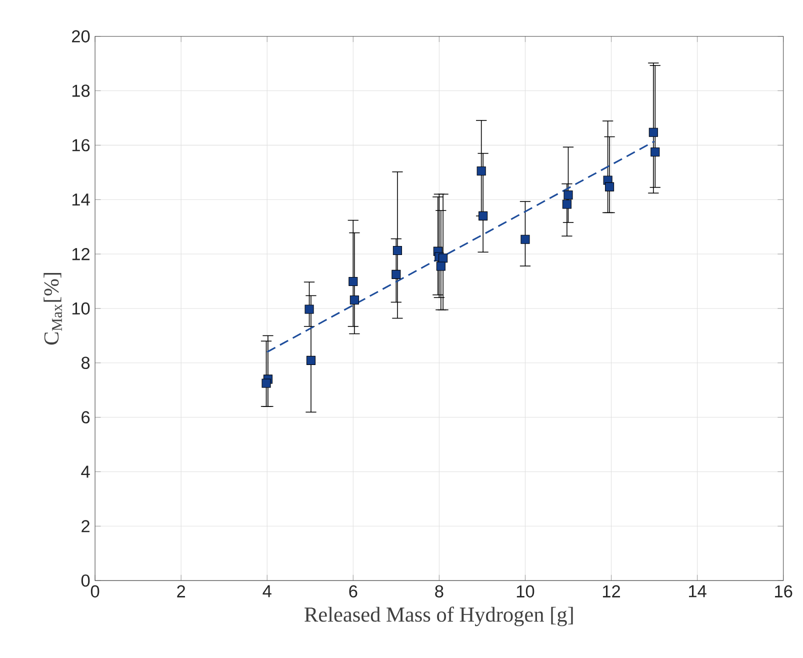 Image resolution: width=803 pixels, height=658 pixels. What do you see at coordinates (53, 309) in the screenshot?
I see `y-axis-title: C$_{Max}$[%]` at bounding box center [53, 309].